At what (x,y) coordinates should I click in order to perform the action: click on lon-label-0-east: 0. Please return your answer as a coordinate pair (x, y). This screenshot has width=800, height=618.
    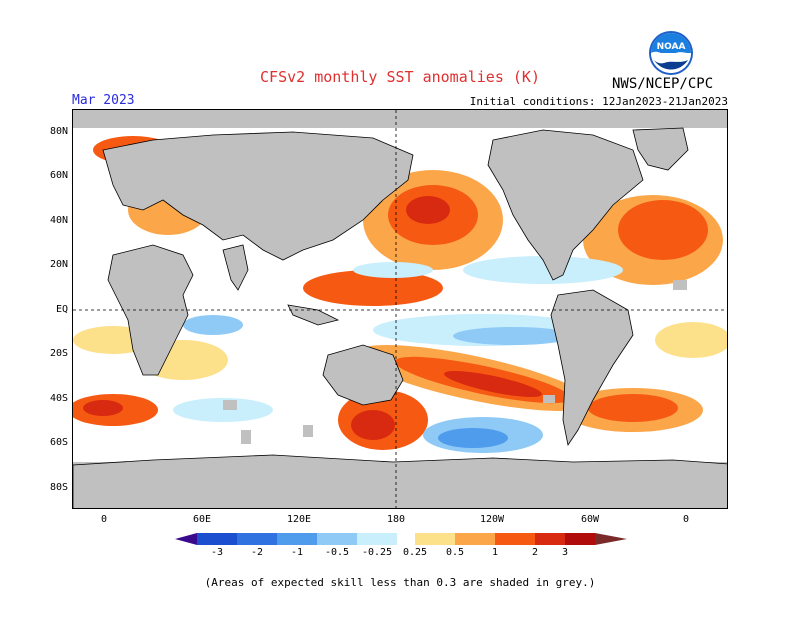
    Looking at the image, I should click on (686, 519).